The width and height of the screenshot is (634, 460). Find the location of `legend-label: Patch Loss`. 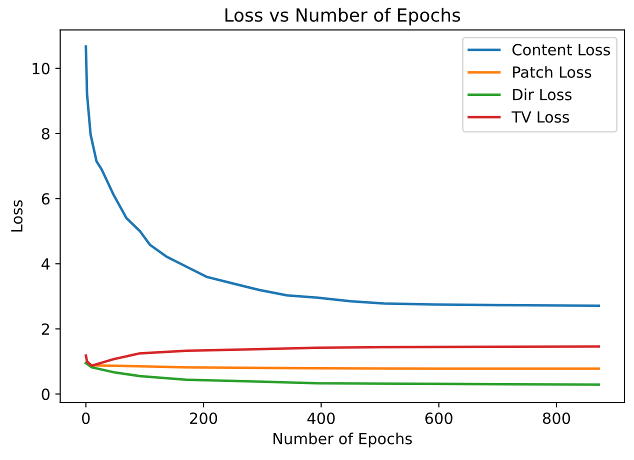

legend-label: Patch Loss is located at coordinates (552, 72).